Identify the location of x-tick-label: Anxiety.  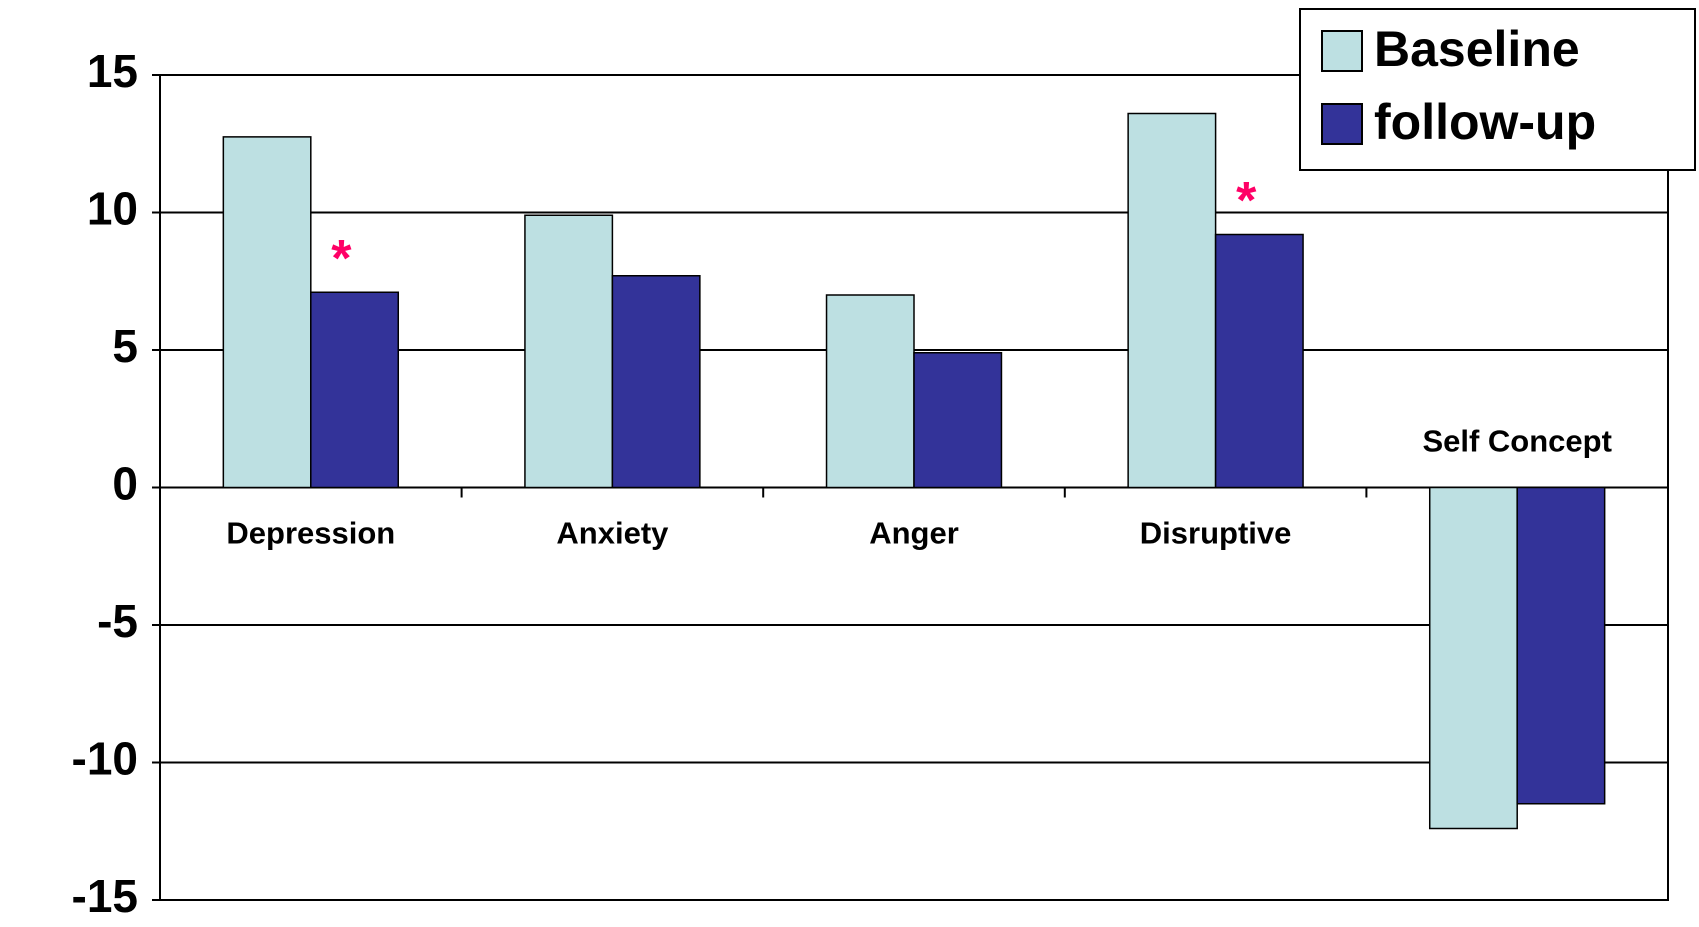
(612, 533).